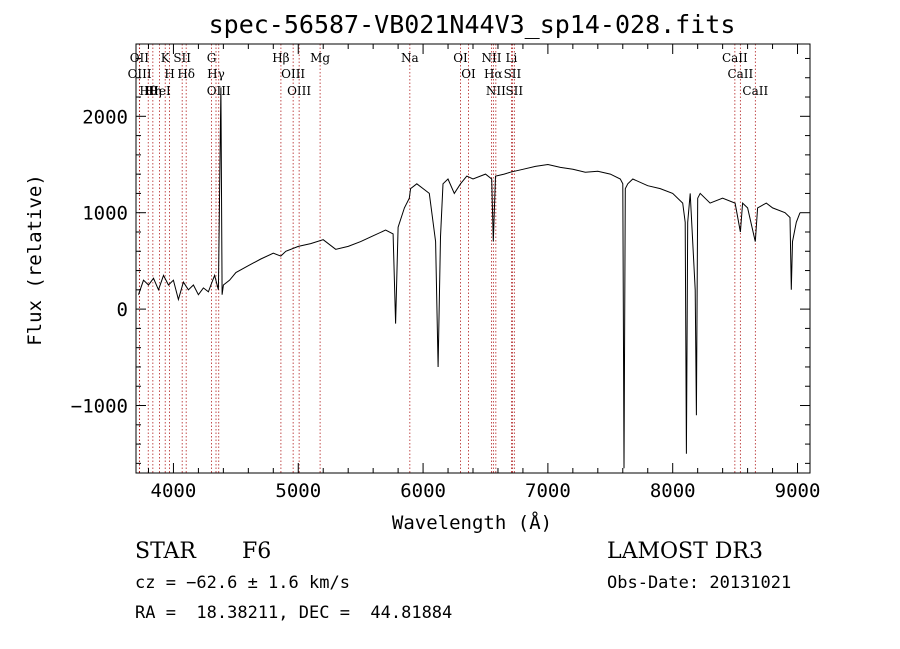  Describe the element at coordinates (294, 613) in the screenshot. I see `coordinates: RA = 18.38211, DEC = 44.81884` at that location.